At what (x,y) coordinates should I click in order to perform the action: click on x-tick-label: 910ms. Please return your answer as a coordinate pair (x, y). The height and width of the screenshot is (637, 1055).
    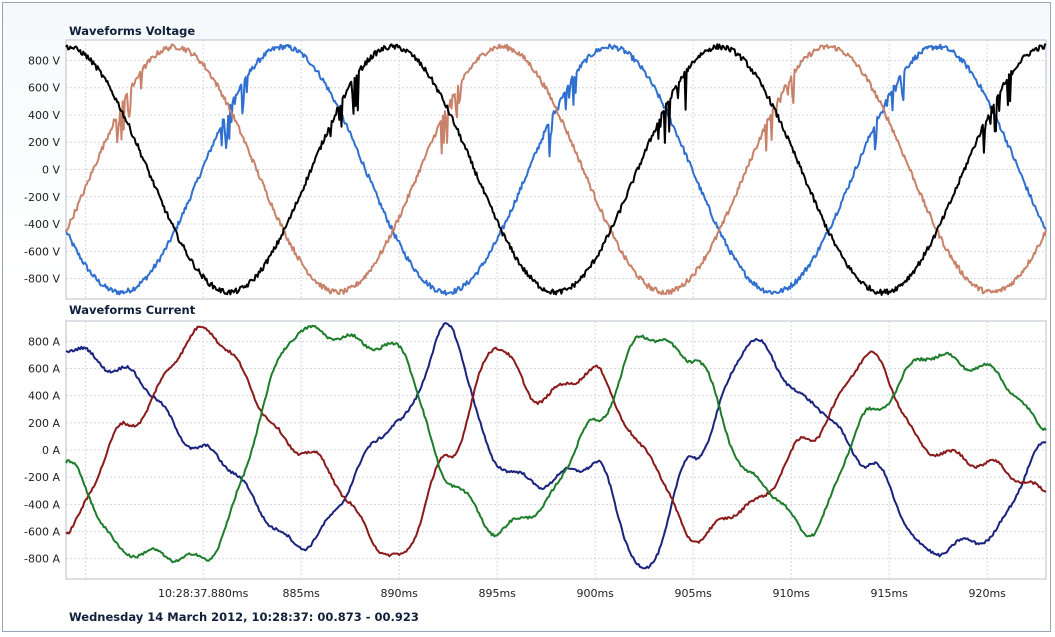
    Looking at the image, I should click on (791, 593).